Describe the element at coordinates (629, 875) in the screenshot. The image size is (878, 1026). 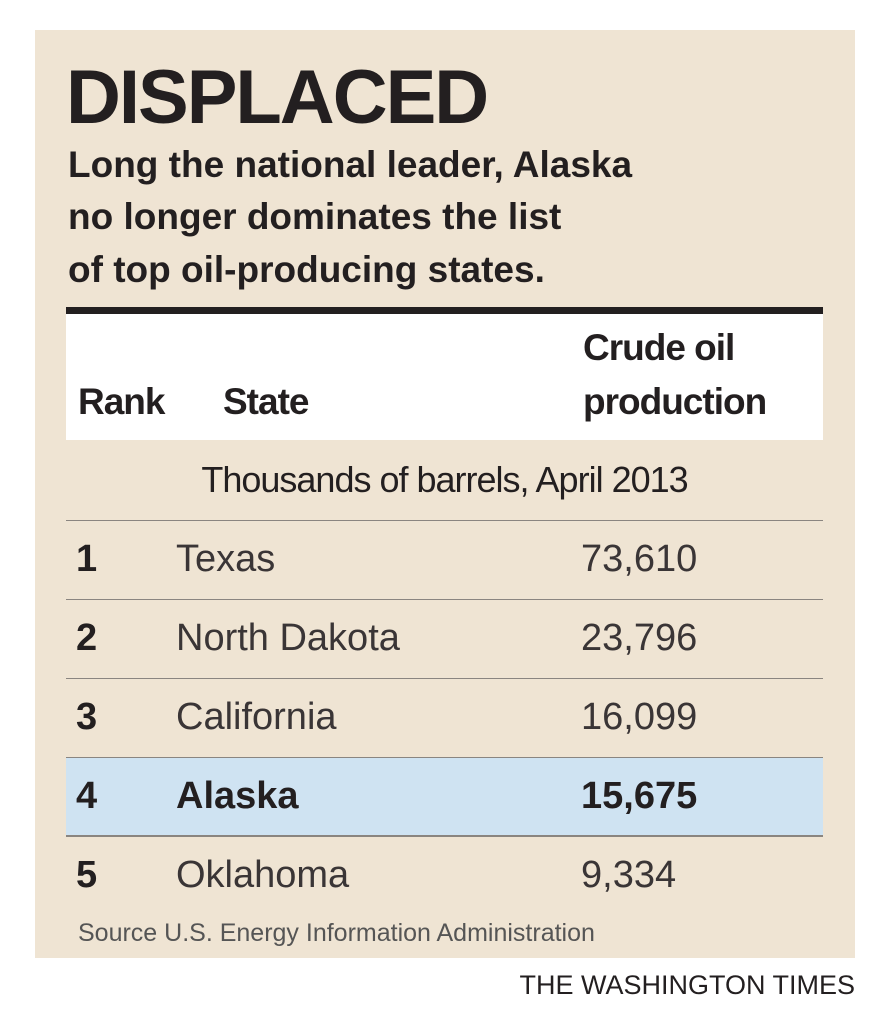
I see `production-cell: 9,334` at that location.